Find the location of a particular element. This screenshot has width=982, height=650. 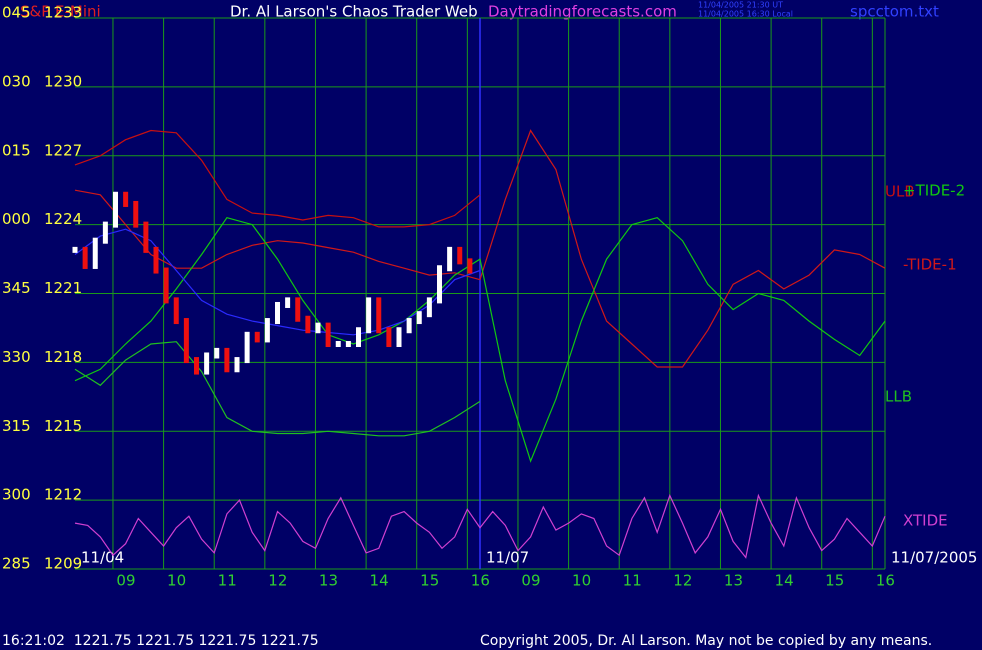

y-angle-label: 315 is located at coordinates (16, 426).